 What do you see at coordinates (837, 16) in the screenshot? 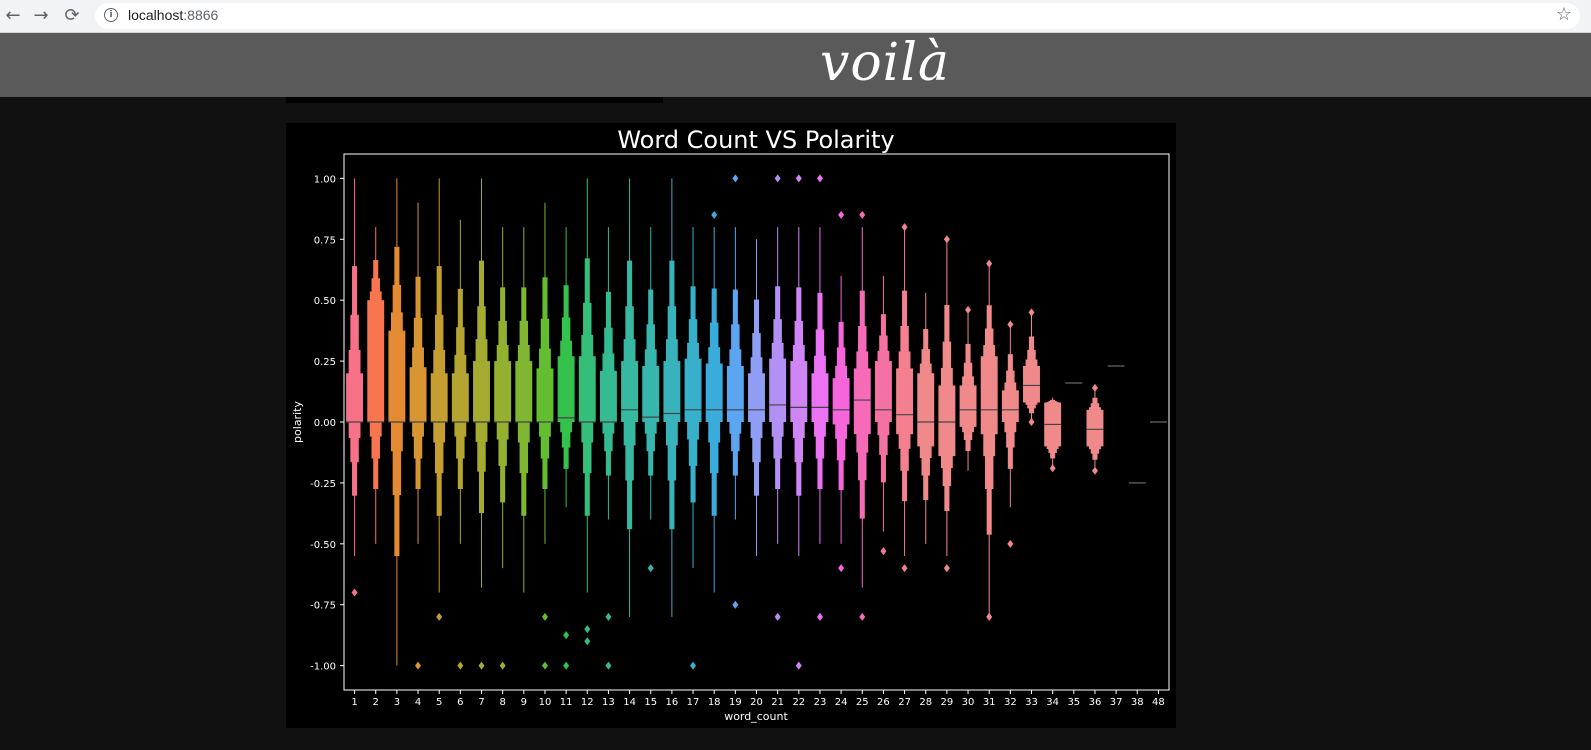
I see `address-bar: i localhost:8866 ☆` at bounding box center [837, 16].